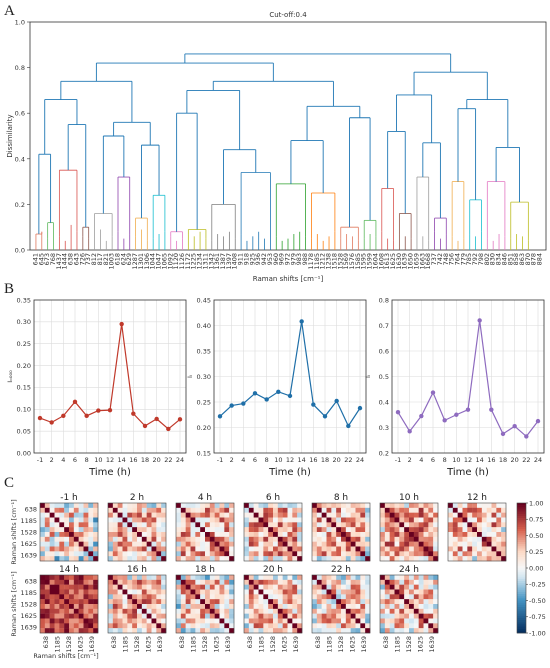 This screenshot has height=668, width=550. I want to click on leaf-label: 1528, so click(340, 261).